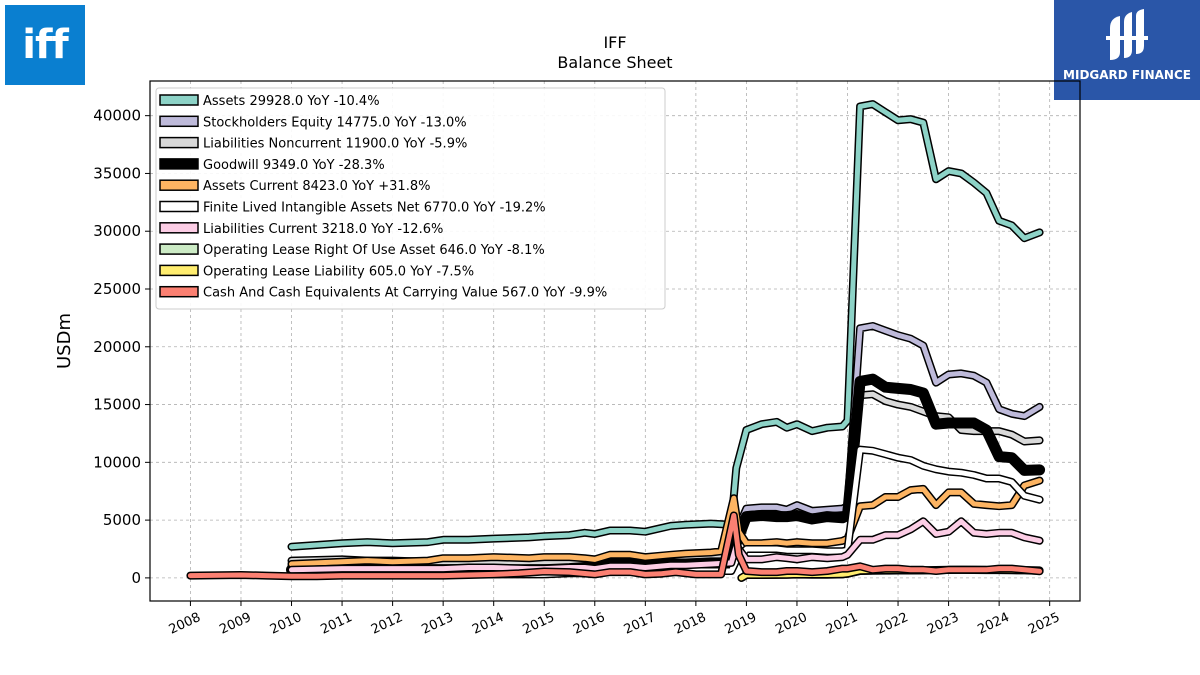 The height and width of the screenshot is (675, 1200). I want to click on chart-subtitle: Balance Sheet, so click(614, 62).